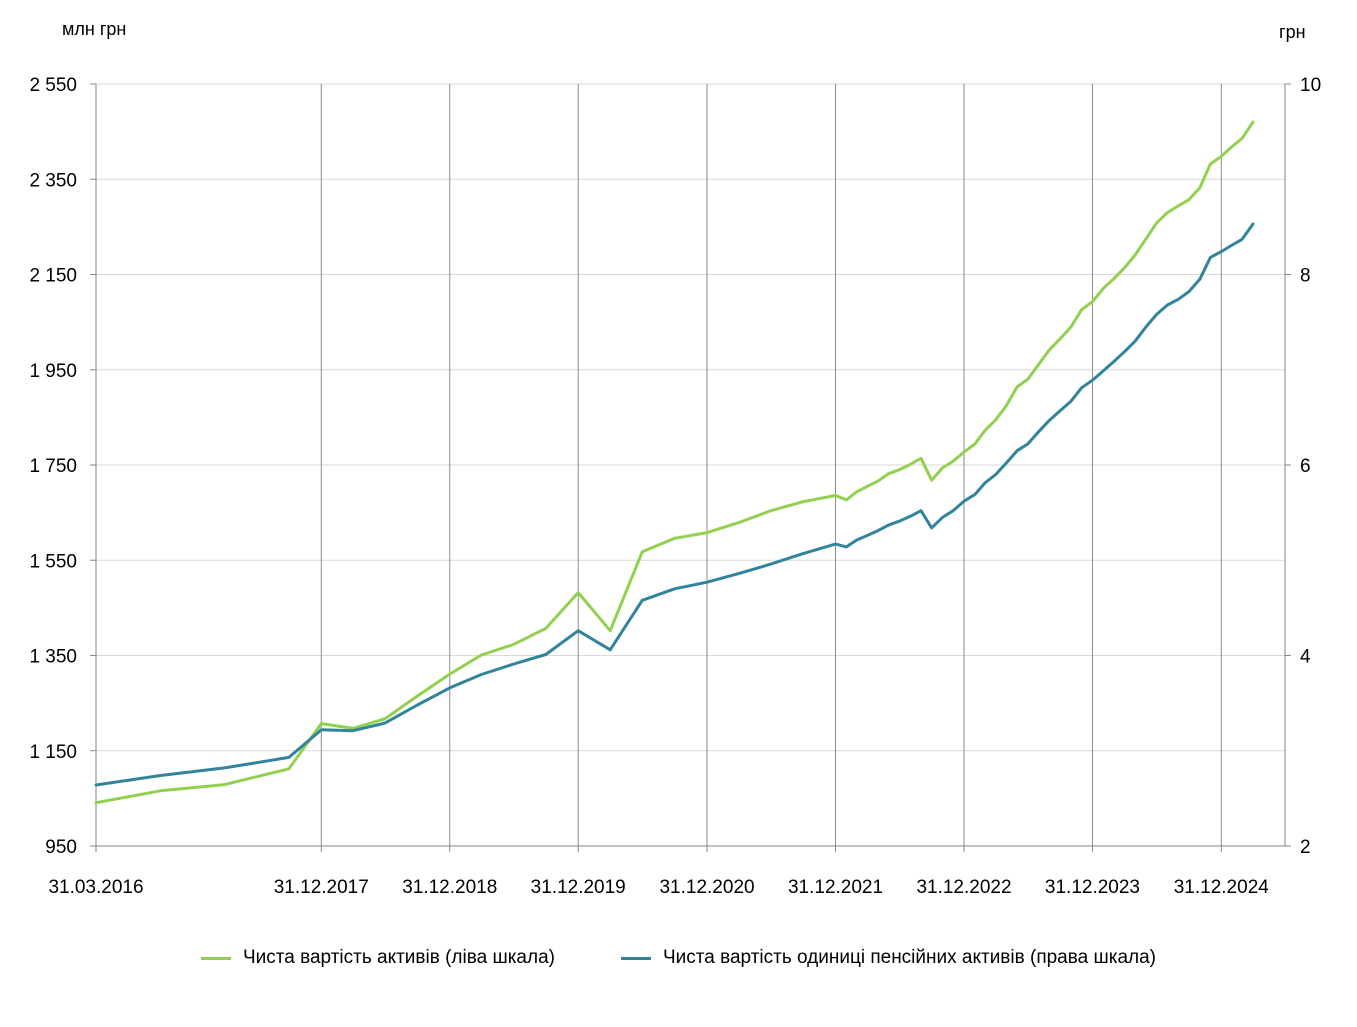 This screenshot has height=1027, width=1357. What do you see at coordinates (1305, 847) in the screenshot?
I see `right-tick-label: 2` at bounding box center [1305, 847].